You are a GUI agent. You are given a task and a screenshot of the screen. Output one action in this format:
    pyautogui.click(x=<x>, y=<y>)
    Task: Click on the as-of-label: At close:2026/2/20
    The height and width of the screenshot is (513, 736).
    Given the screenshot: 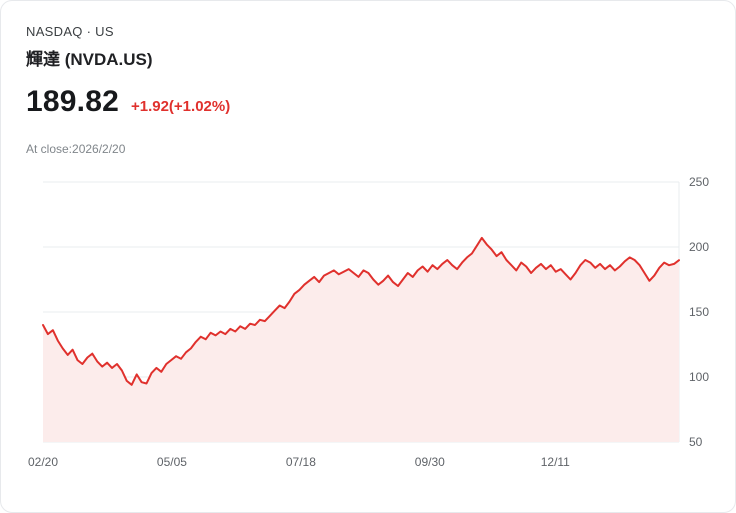 What is the action you would take?
    pyautogui.click(x=76, y=149)
    